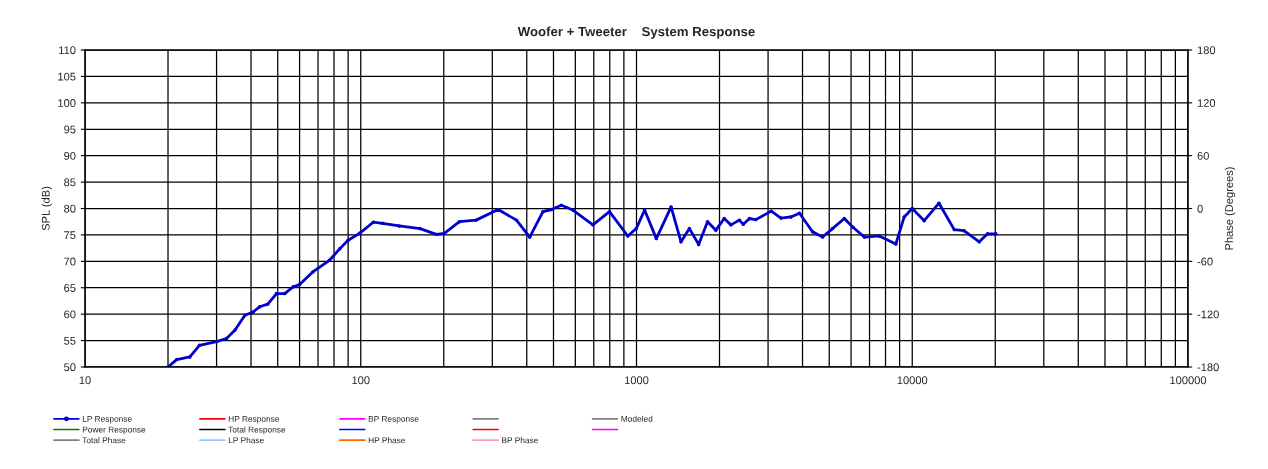 This screenshot has width=1268, height=469. Describe the element at coordinates (85, 380) in the screenshot. I see `x-tick-label: 10` at that location.